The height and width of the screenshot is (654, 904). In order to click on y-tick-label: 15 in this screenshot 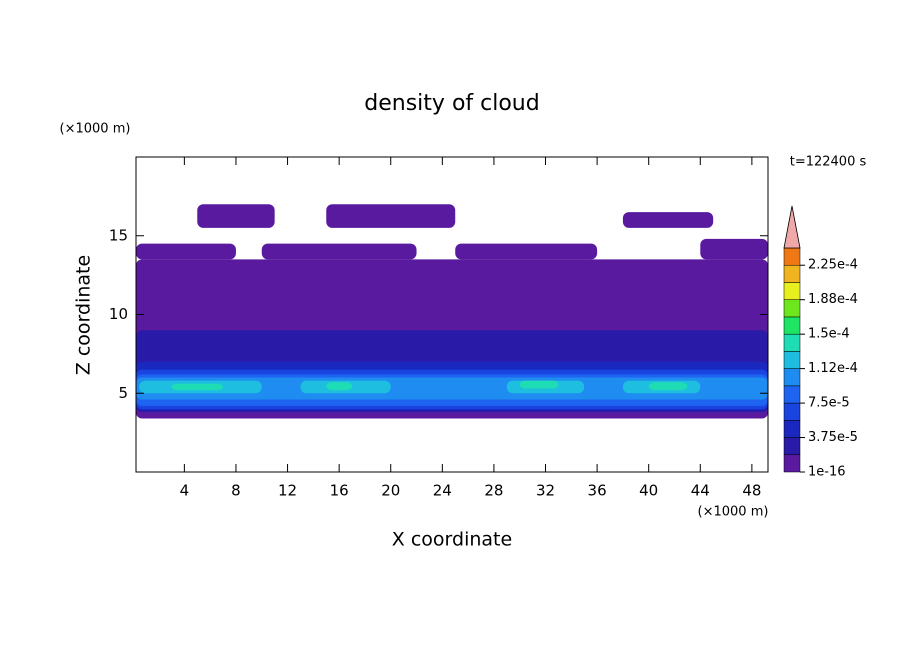, I will do `click(118, 235)`.